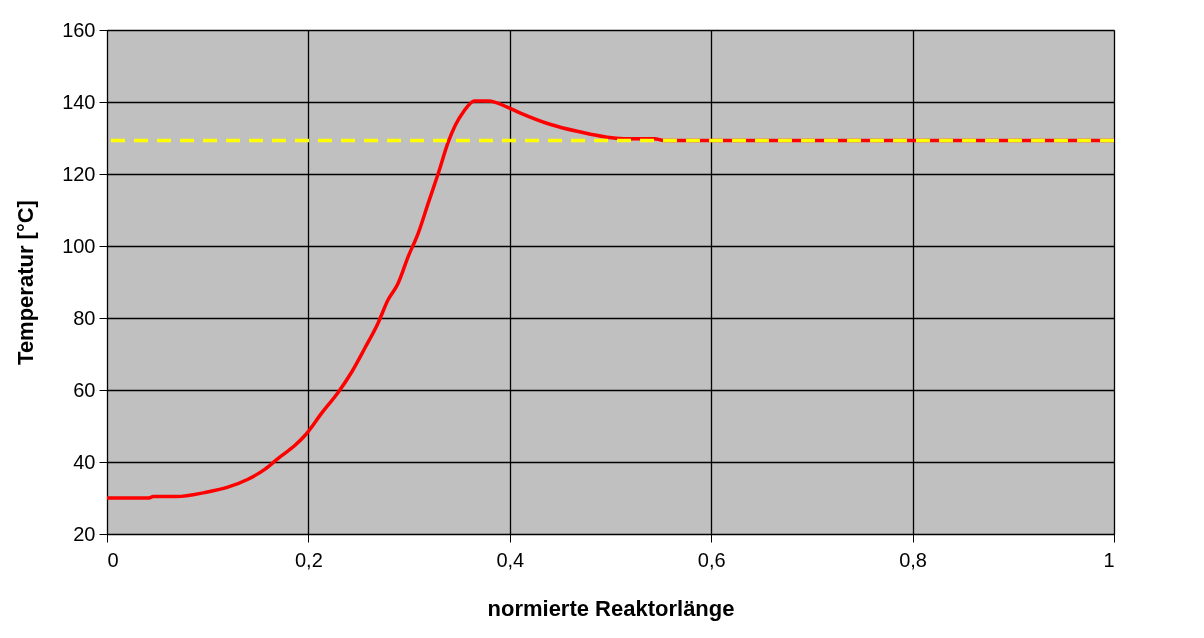 The width and height of the screenshot is (1204, 638). Describe the element at coordinates (79, 173) in the screenshot. I see `y-tick-label: 120` at that location.